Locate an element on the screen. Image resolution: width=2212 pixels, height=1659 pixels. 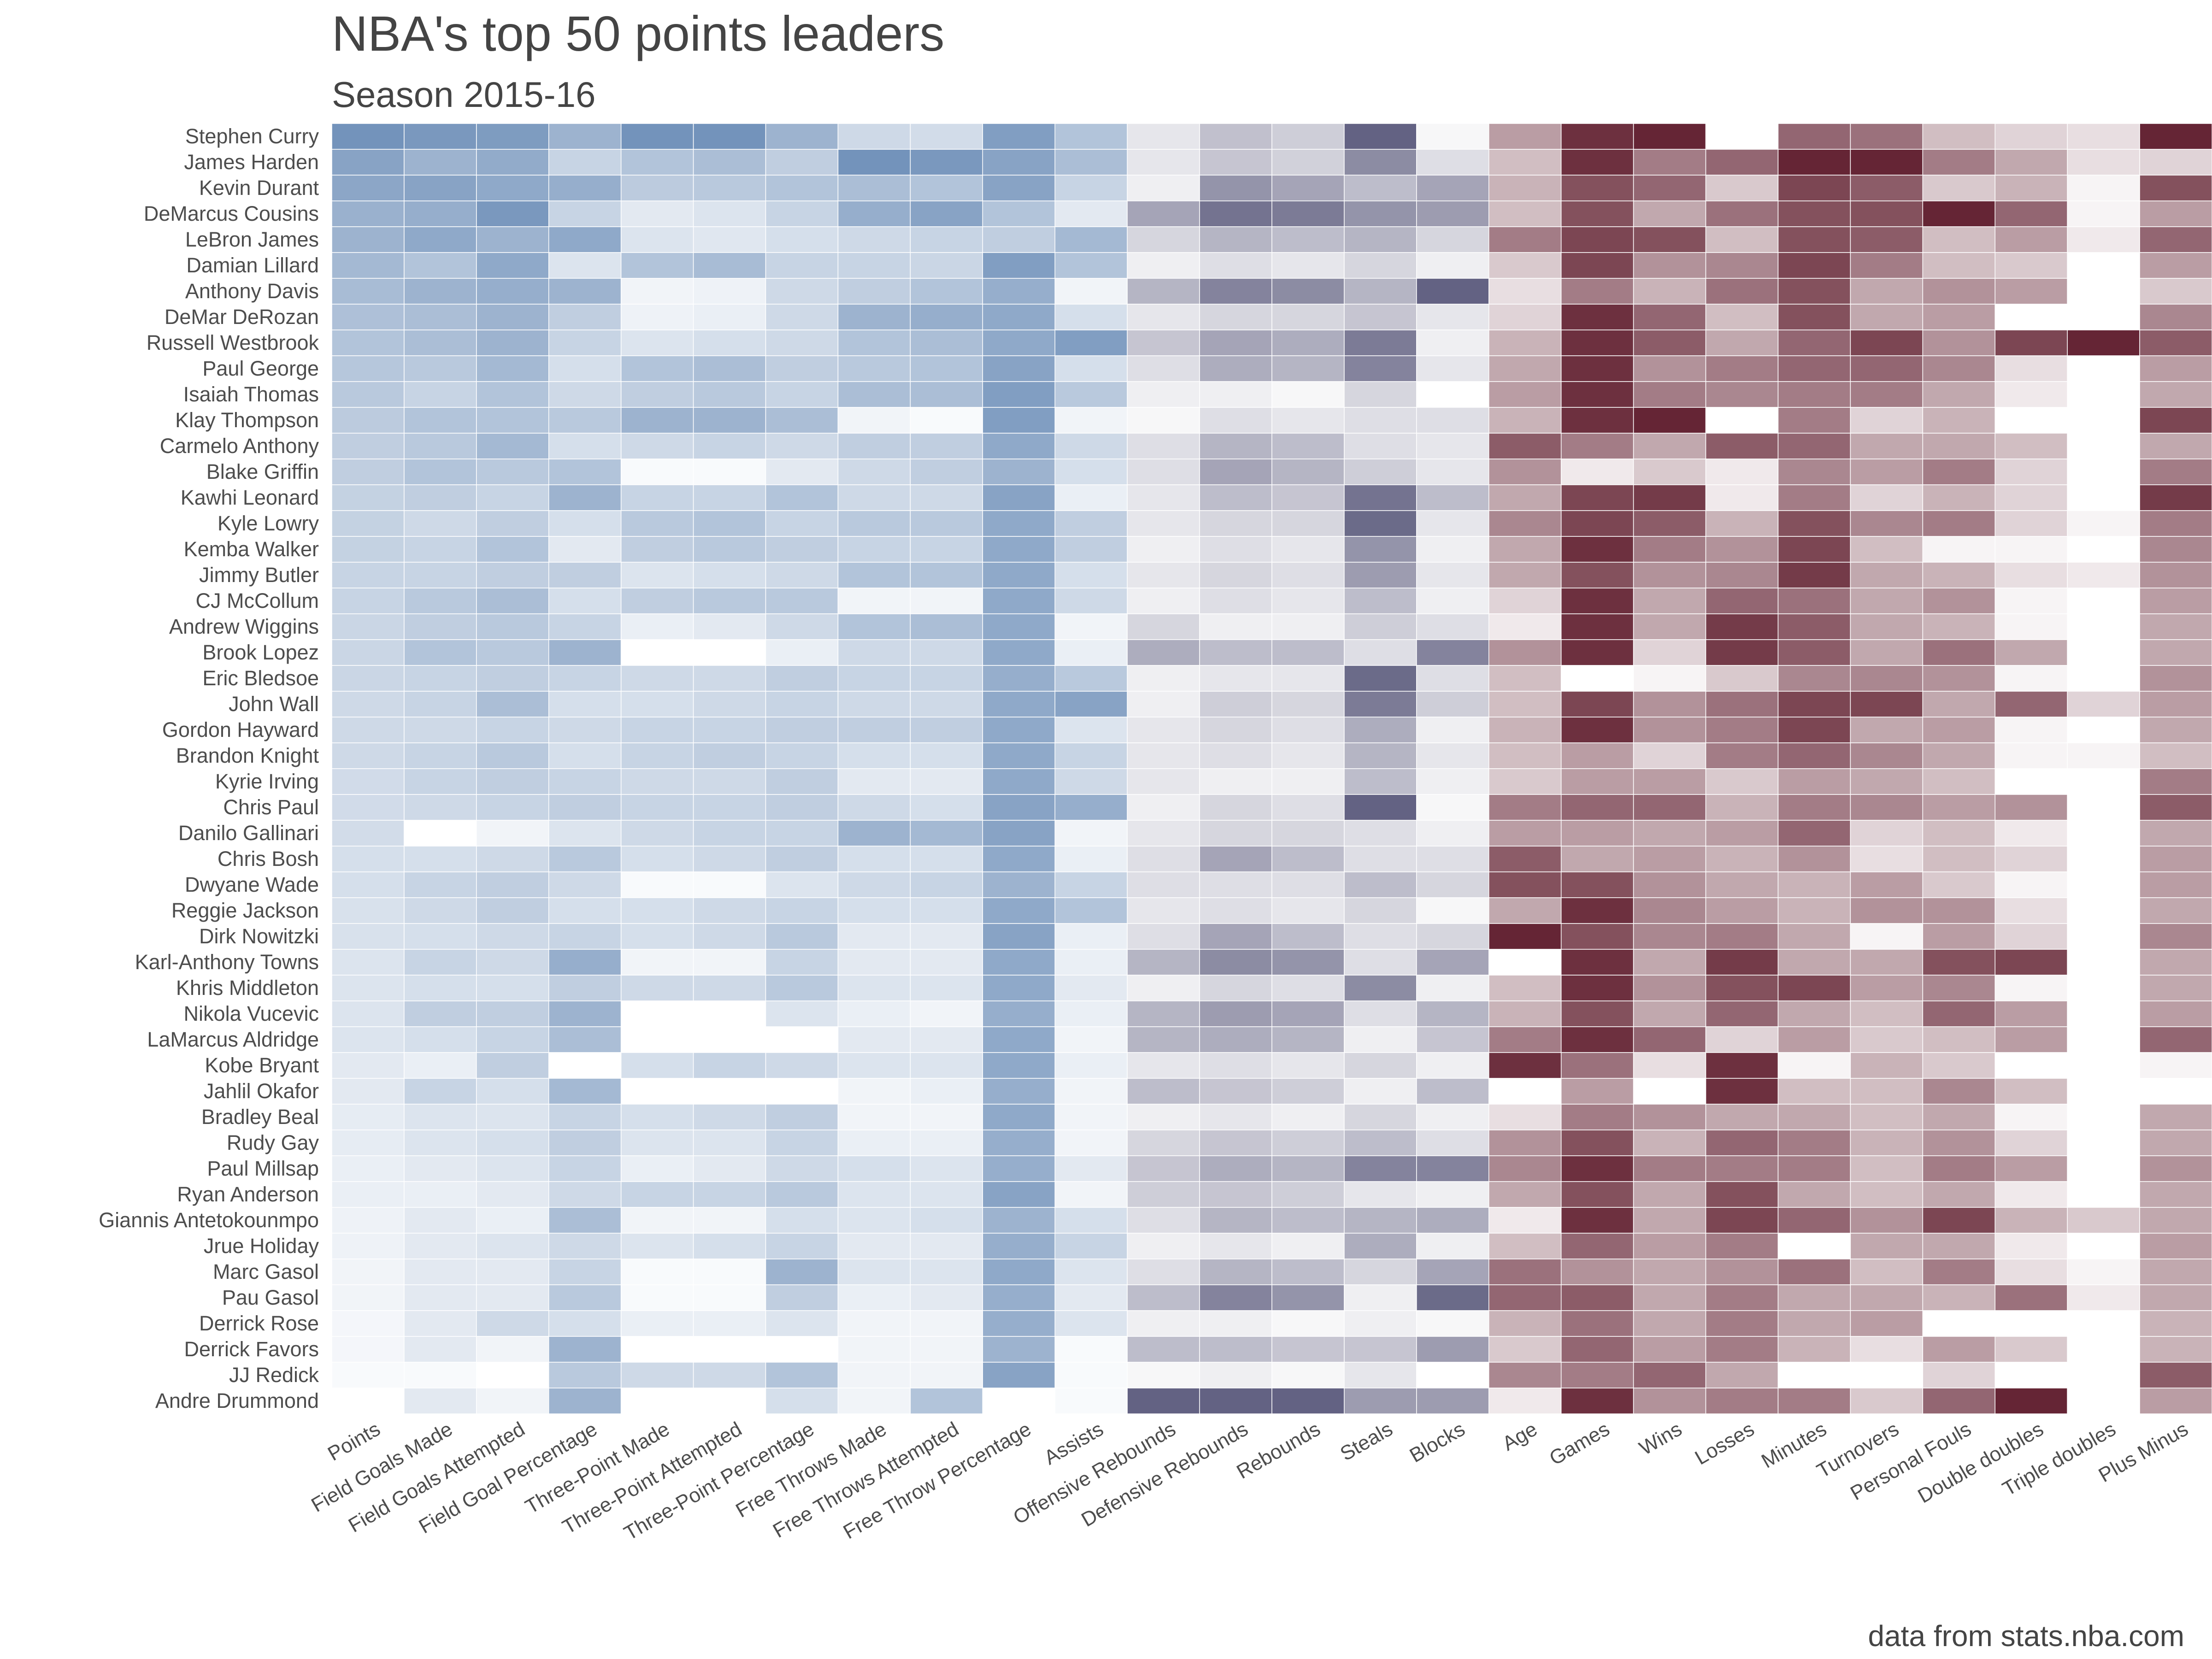
heatmap-cell-russell-westbrook-age is located at coordinates (1525, 342).